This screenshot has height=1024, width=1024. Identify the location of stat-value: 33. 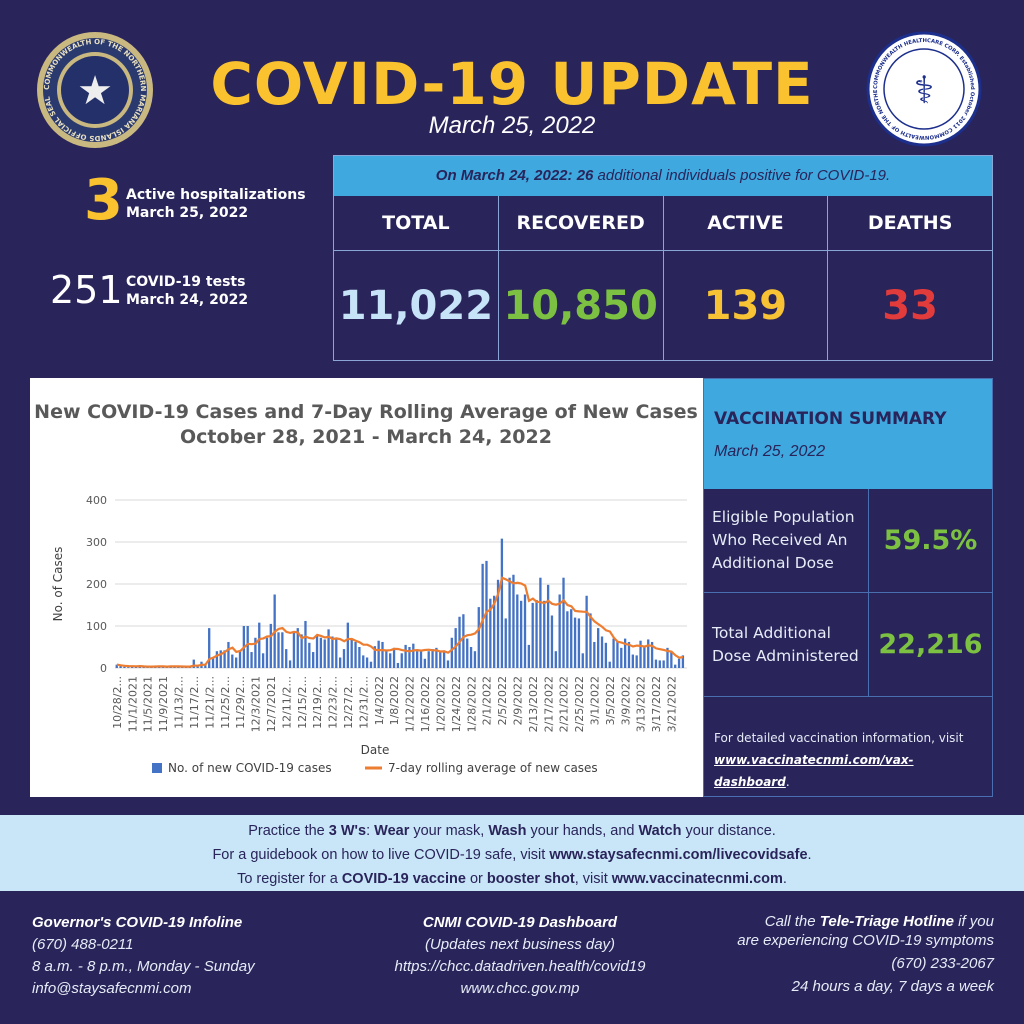
(910, 306).